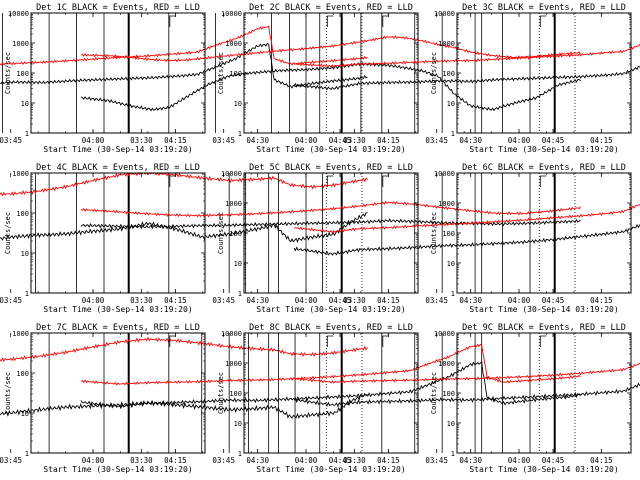 The image size is (640, 480). What do you see at coordinates (544, 328) in the screenshot?
I see `panel-title: Det 9C BLACK = Events, RED = LLD` at bounding box center [544, 328].